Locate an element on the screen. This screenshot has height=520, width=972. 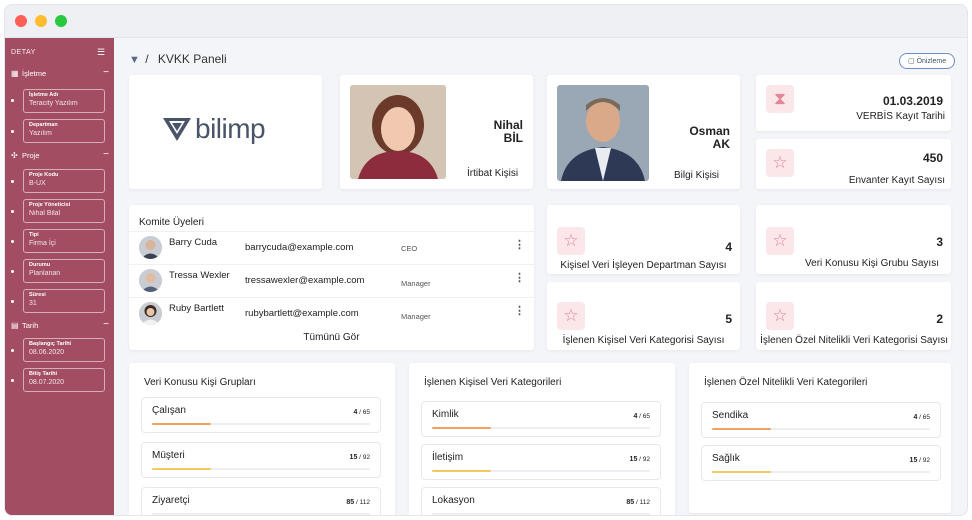
brand-card: bilimp is located at coordinates (225, 132).